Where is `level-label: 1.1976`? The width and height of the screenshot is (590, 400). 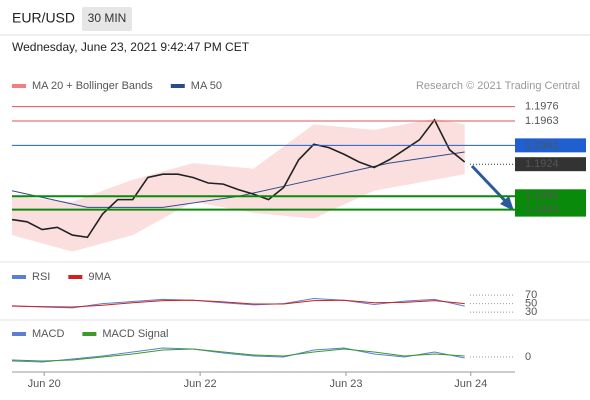 level-label: 1.1976 is located at coordinates (542, 107).